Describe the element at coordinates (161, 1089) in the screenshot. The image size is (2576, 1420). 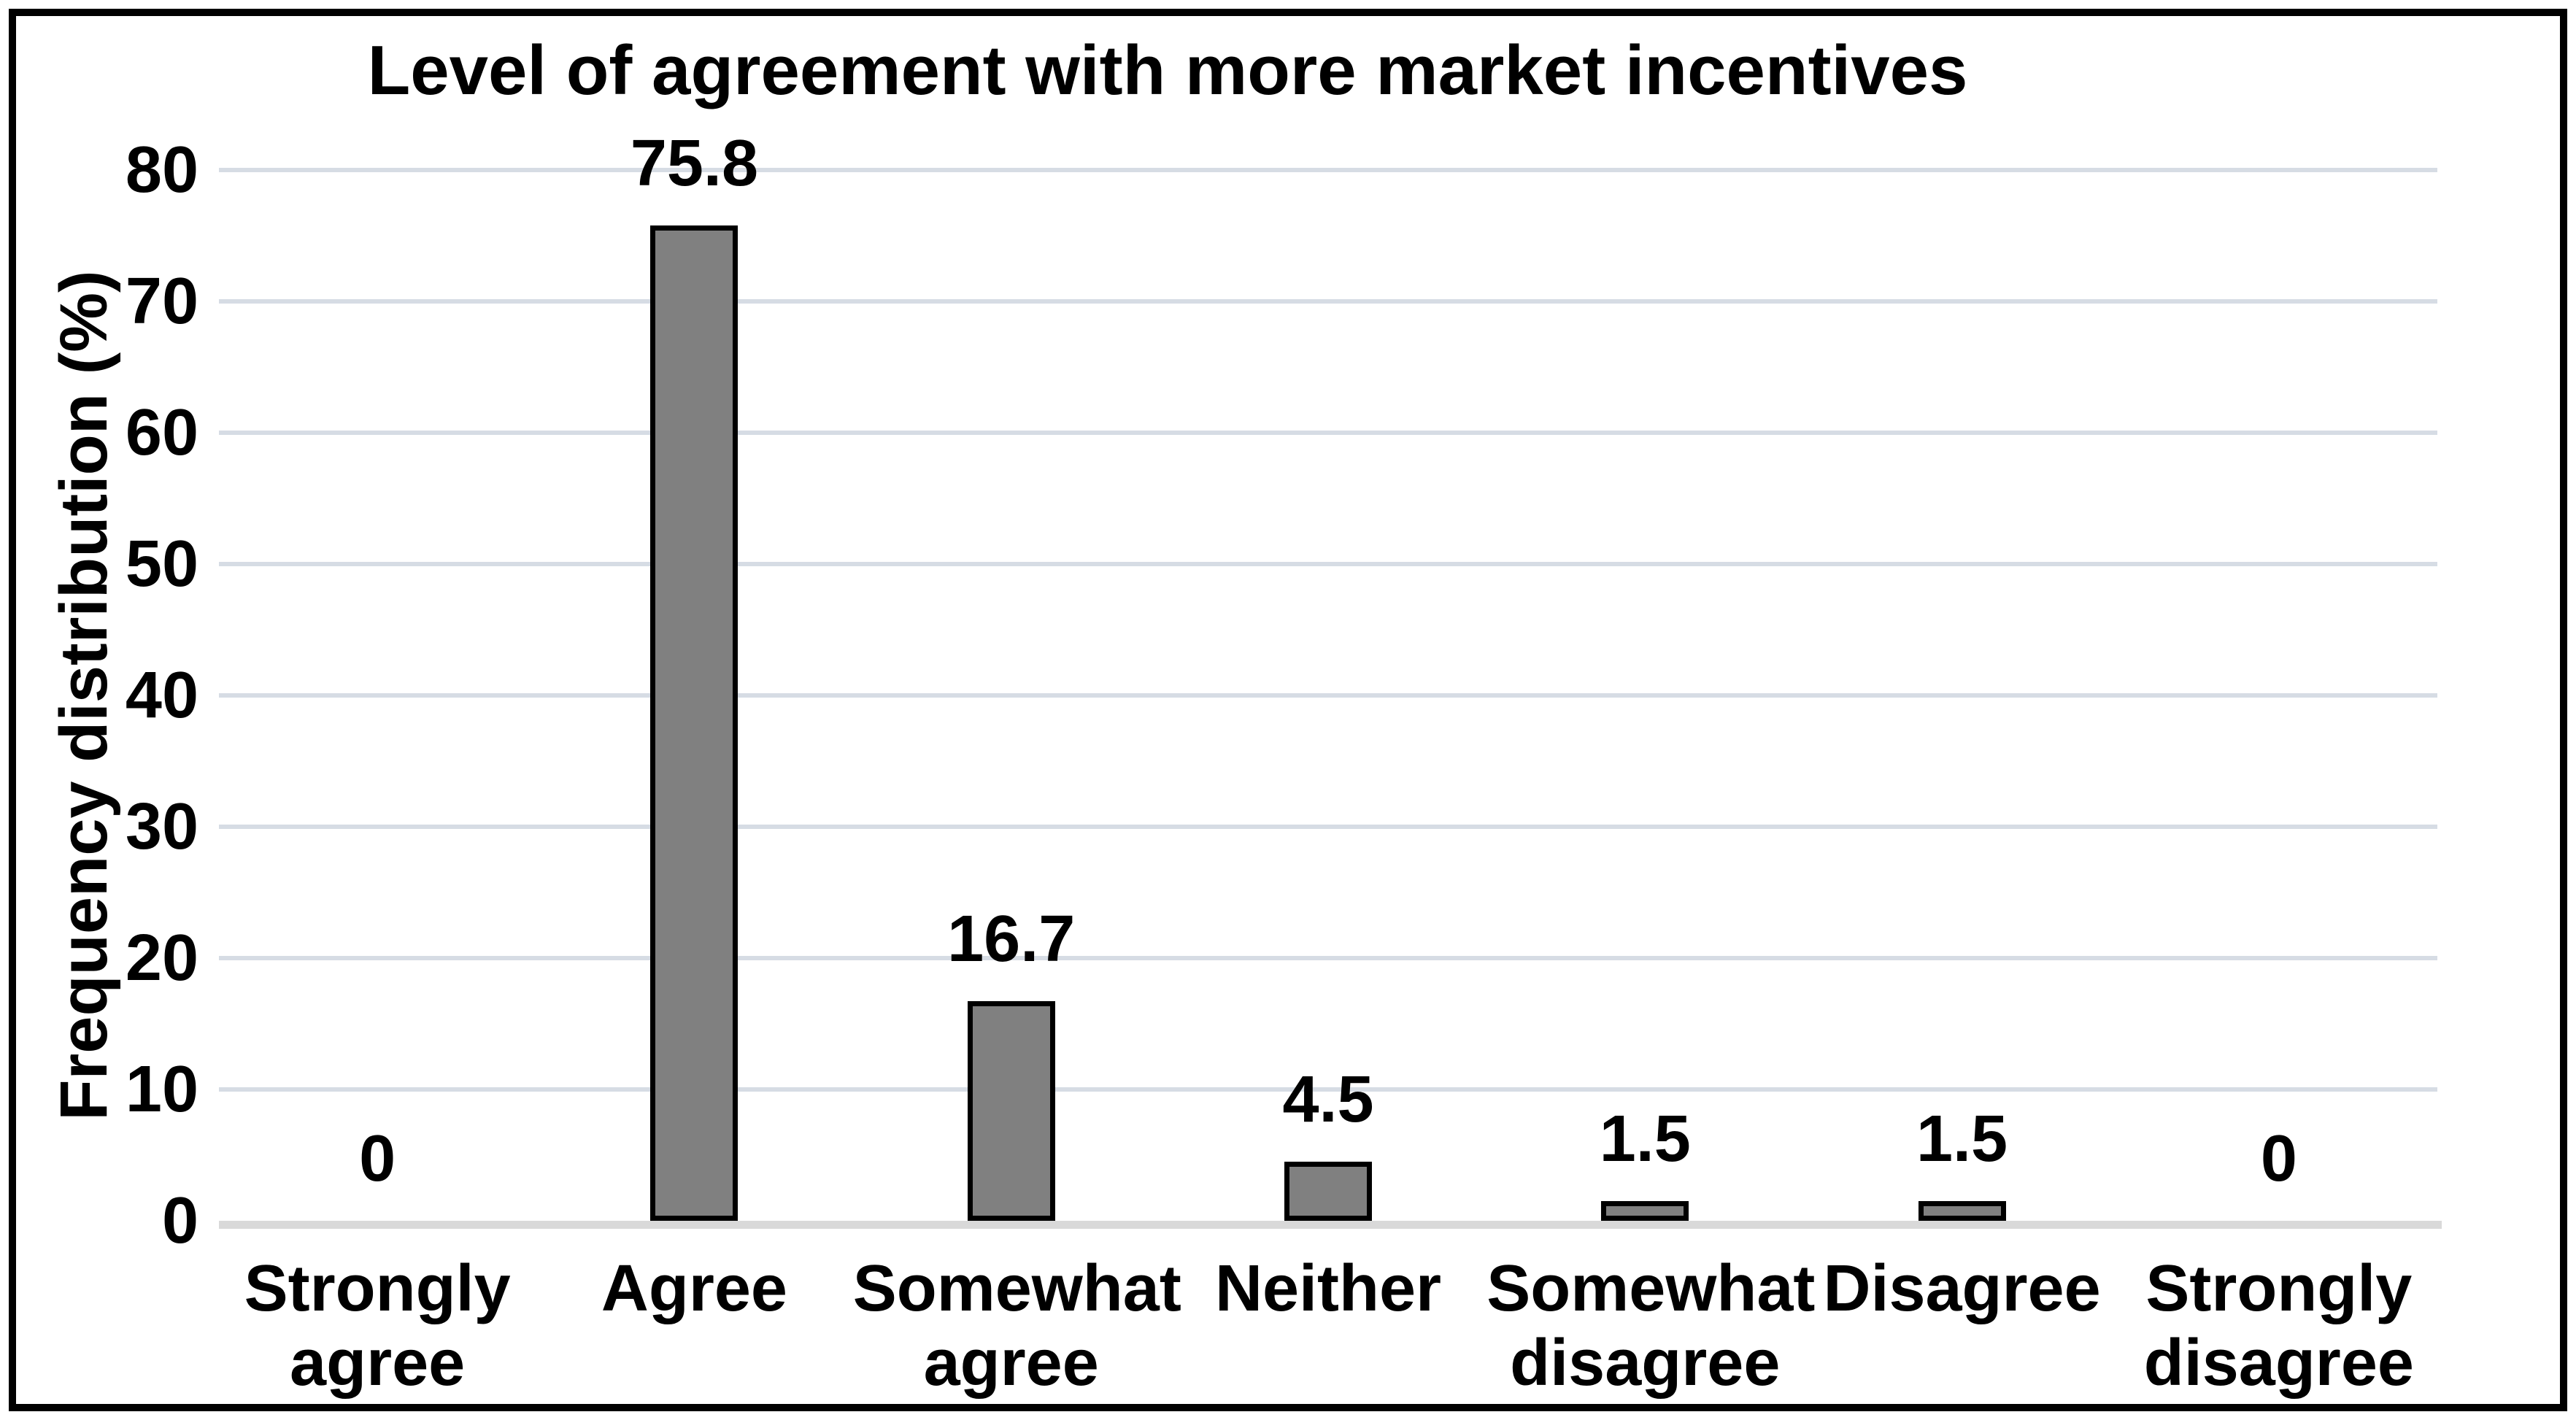
I see `y-tick-label-10: 10` at that location.